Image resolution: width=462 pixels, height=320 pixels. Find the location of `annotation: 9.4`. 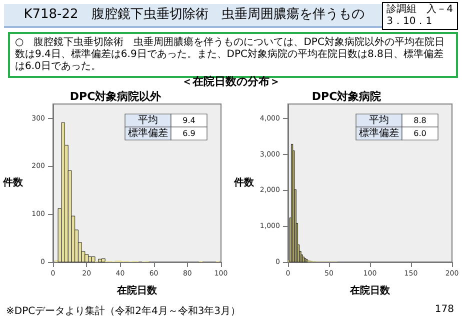

annotation: 9.4 is located at coordinates (189, 120).